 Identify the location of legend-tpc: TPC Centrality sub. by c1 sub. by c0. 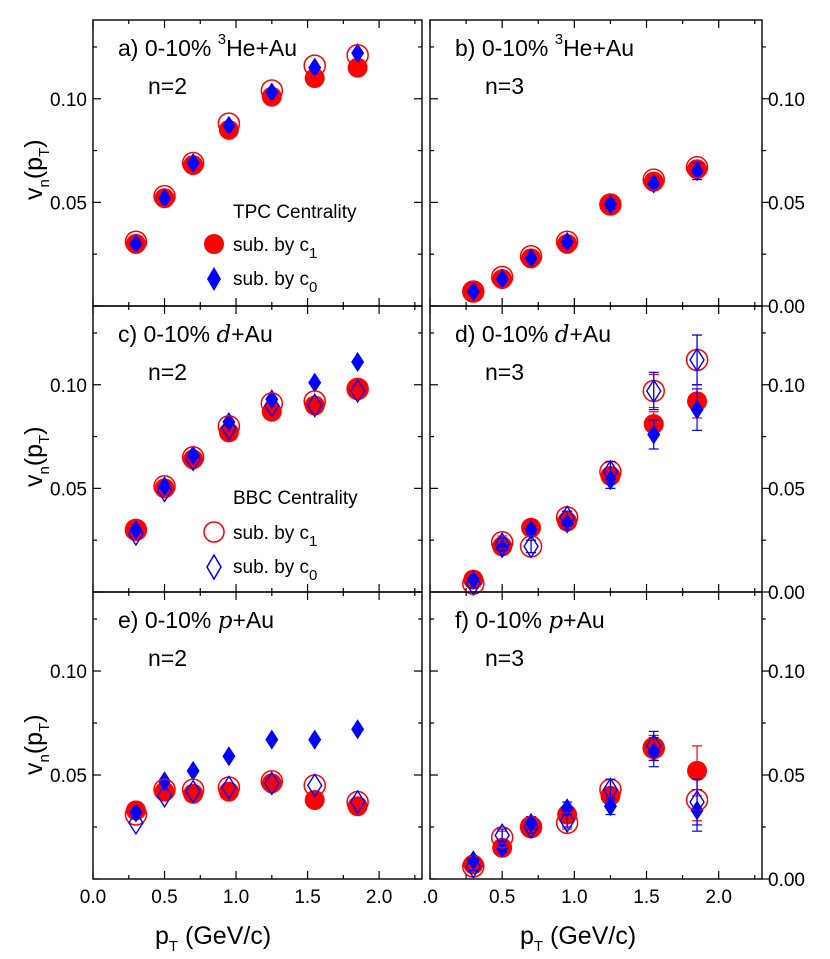
(280, 249).